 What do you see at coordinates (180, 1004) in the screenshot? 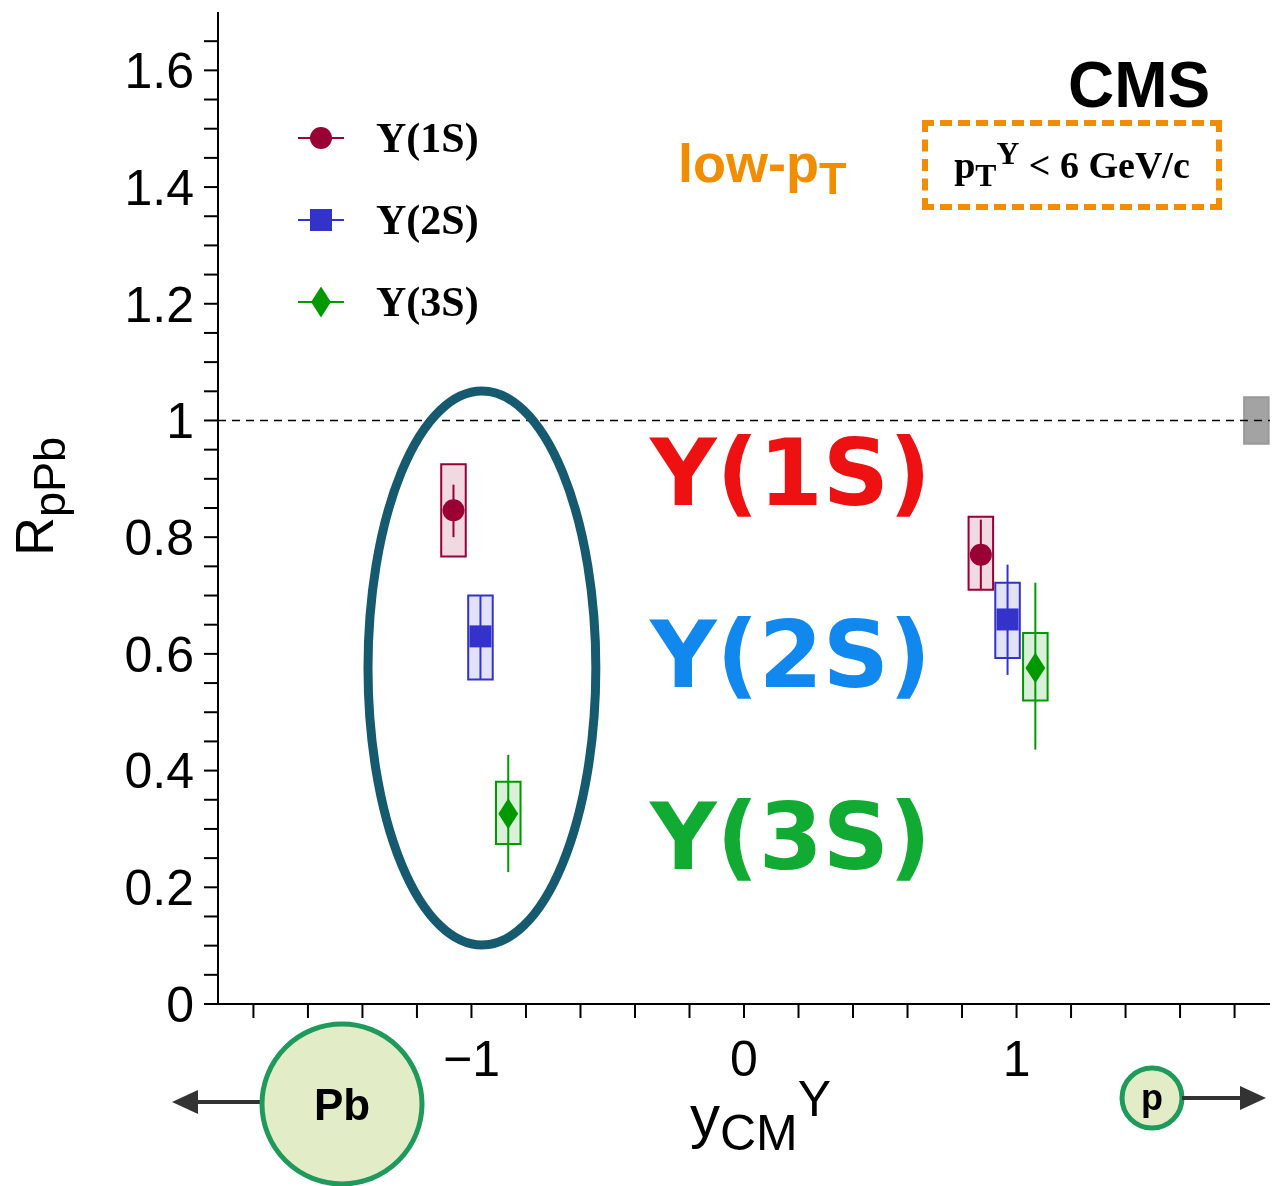
I see `y-tick-label: 0` at bounding box center [180, 1004].